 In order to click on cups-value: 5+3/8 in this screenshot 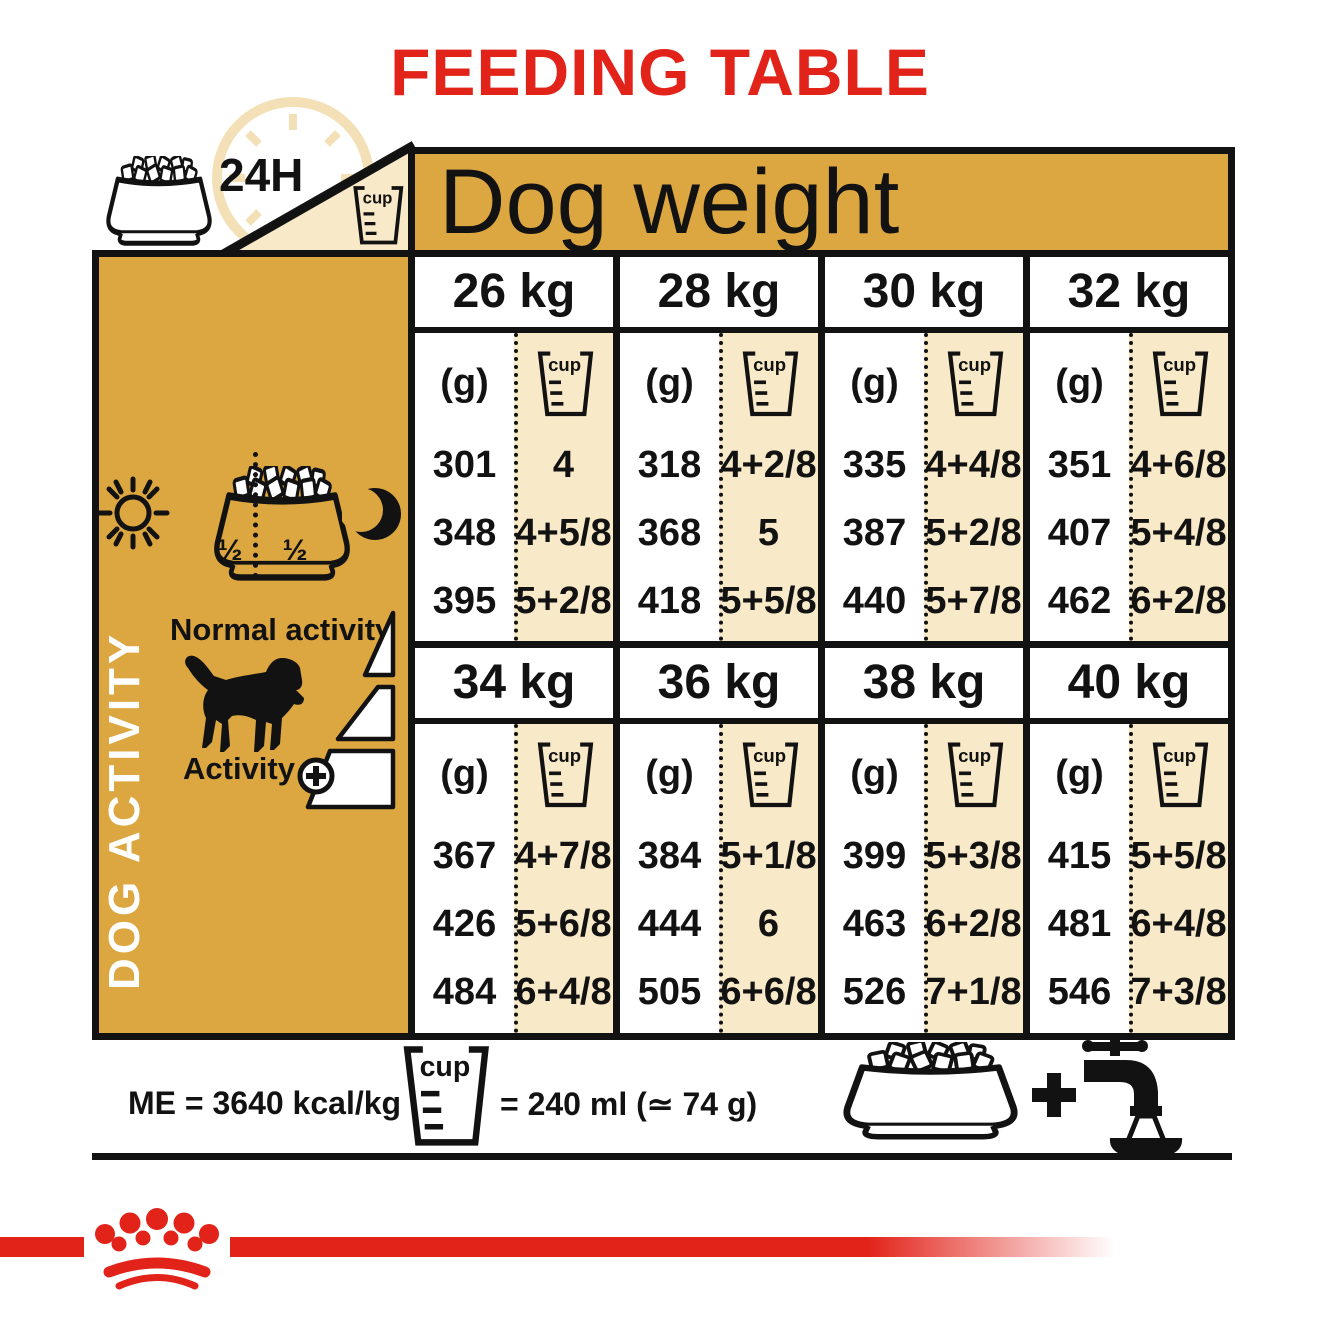, I will do `click(973, 855)`.